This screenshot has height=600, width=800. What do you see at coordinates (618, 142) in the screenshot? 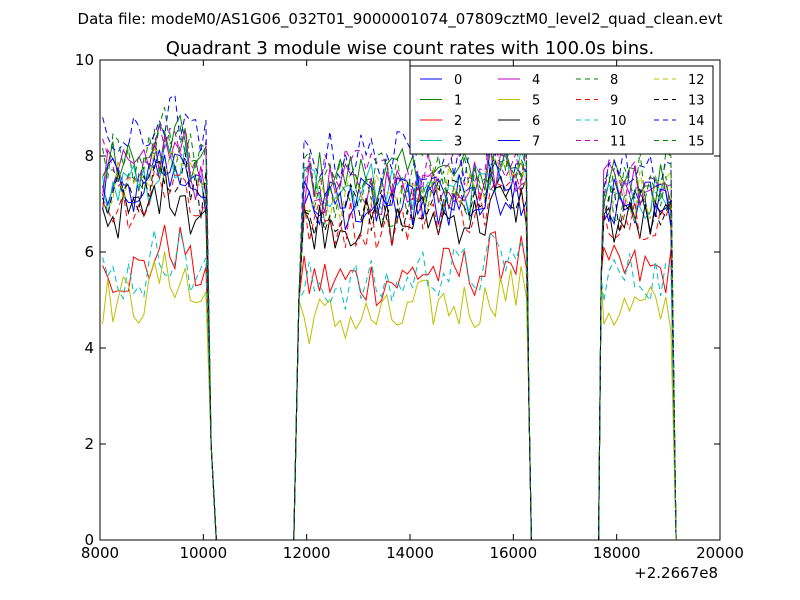
I see `legend-label-11: 11` at bounding box center [618, 142].